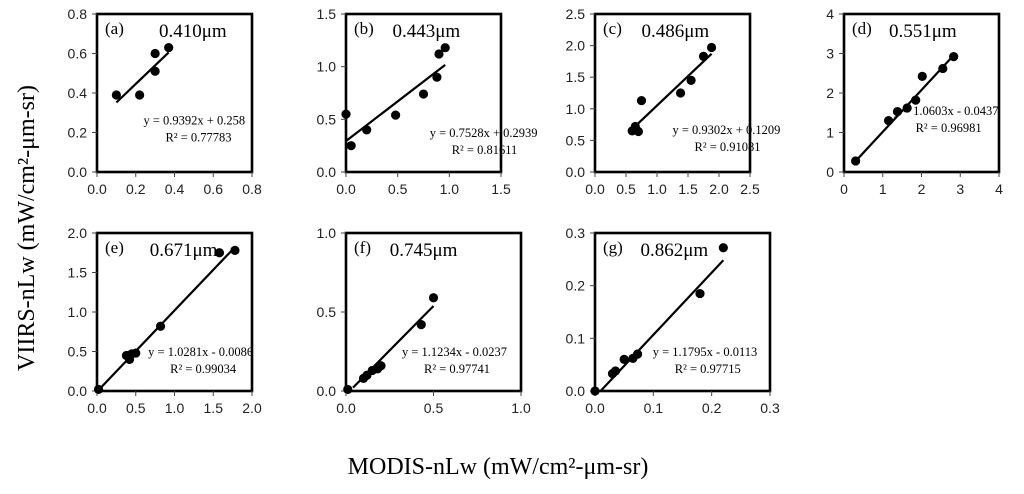 The width and height of the screenshot is (1024, 494). Describe the element at coordinates (960, 189) in the screenshot. I see `x-tick-label: 3` at that location.